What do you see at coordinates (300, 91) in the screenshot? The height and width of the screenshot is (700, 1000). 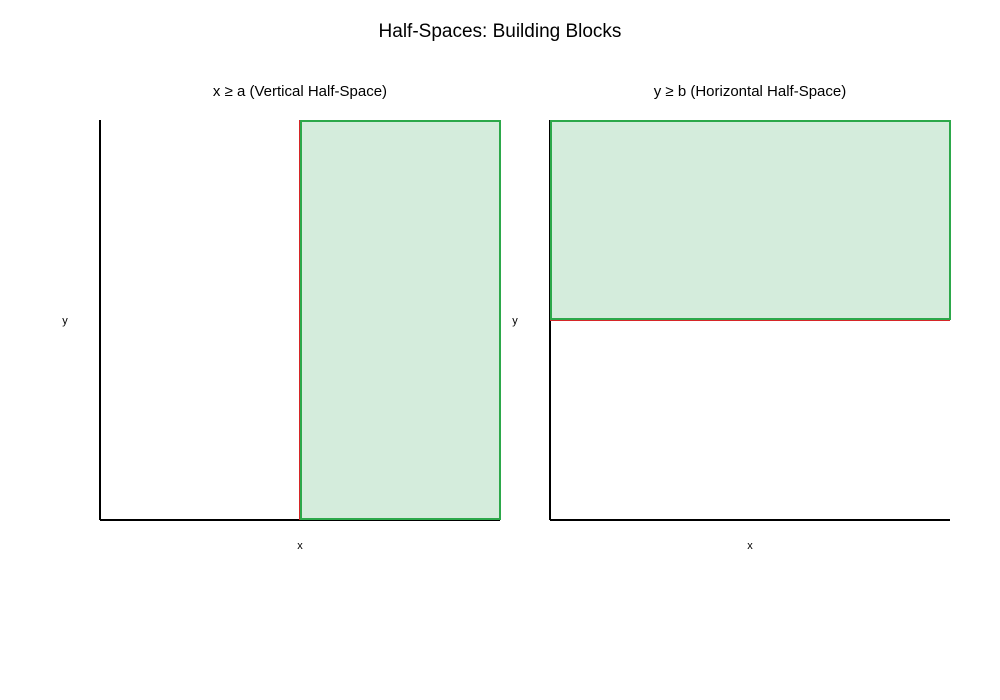 I see `panel-title: x ≥ a (Vertical Half-Space)` at bounding box center [300, 91].